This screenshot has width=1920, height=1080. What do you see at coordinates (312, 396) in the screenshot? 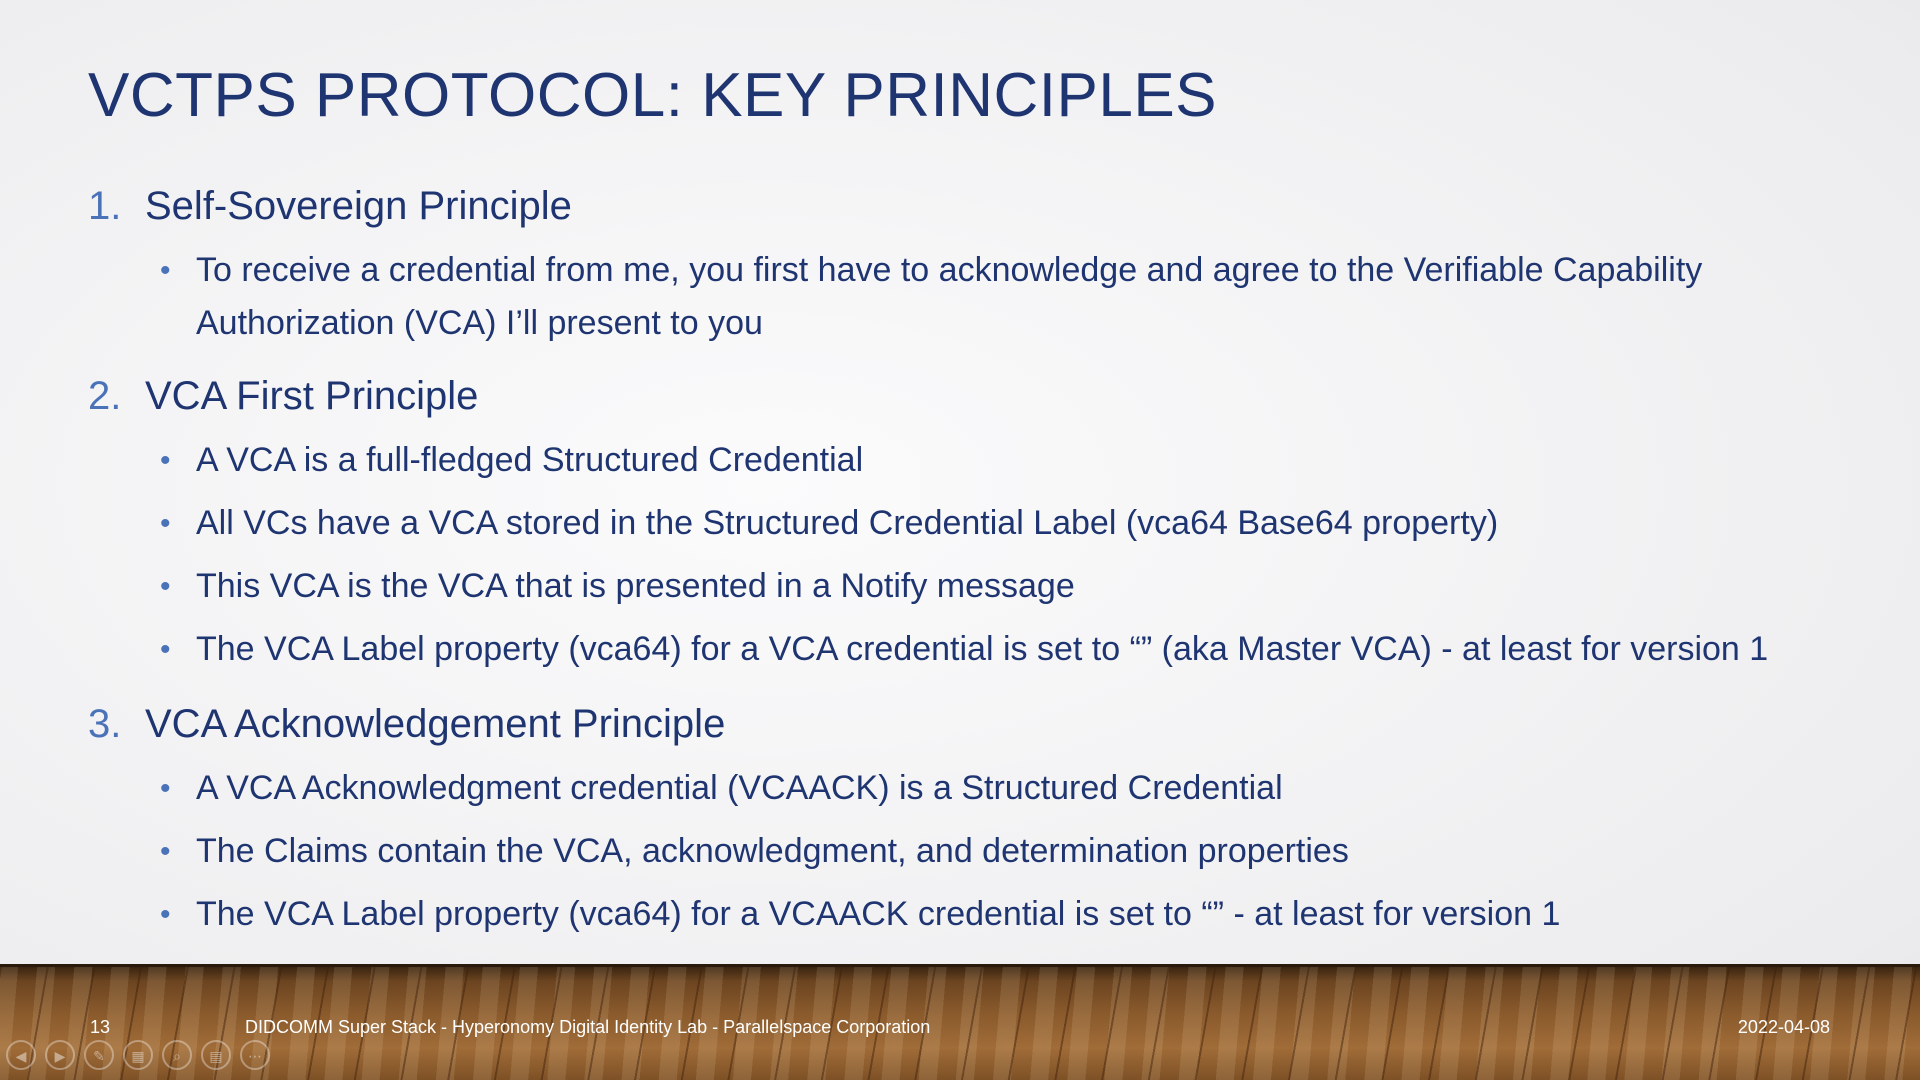
I see `principle-title: VCA First Principle` at bounding box center [312, 396].